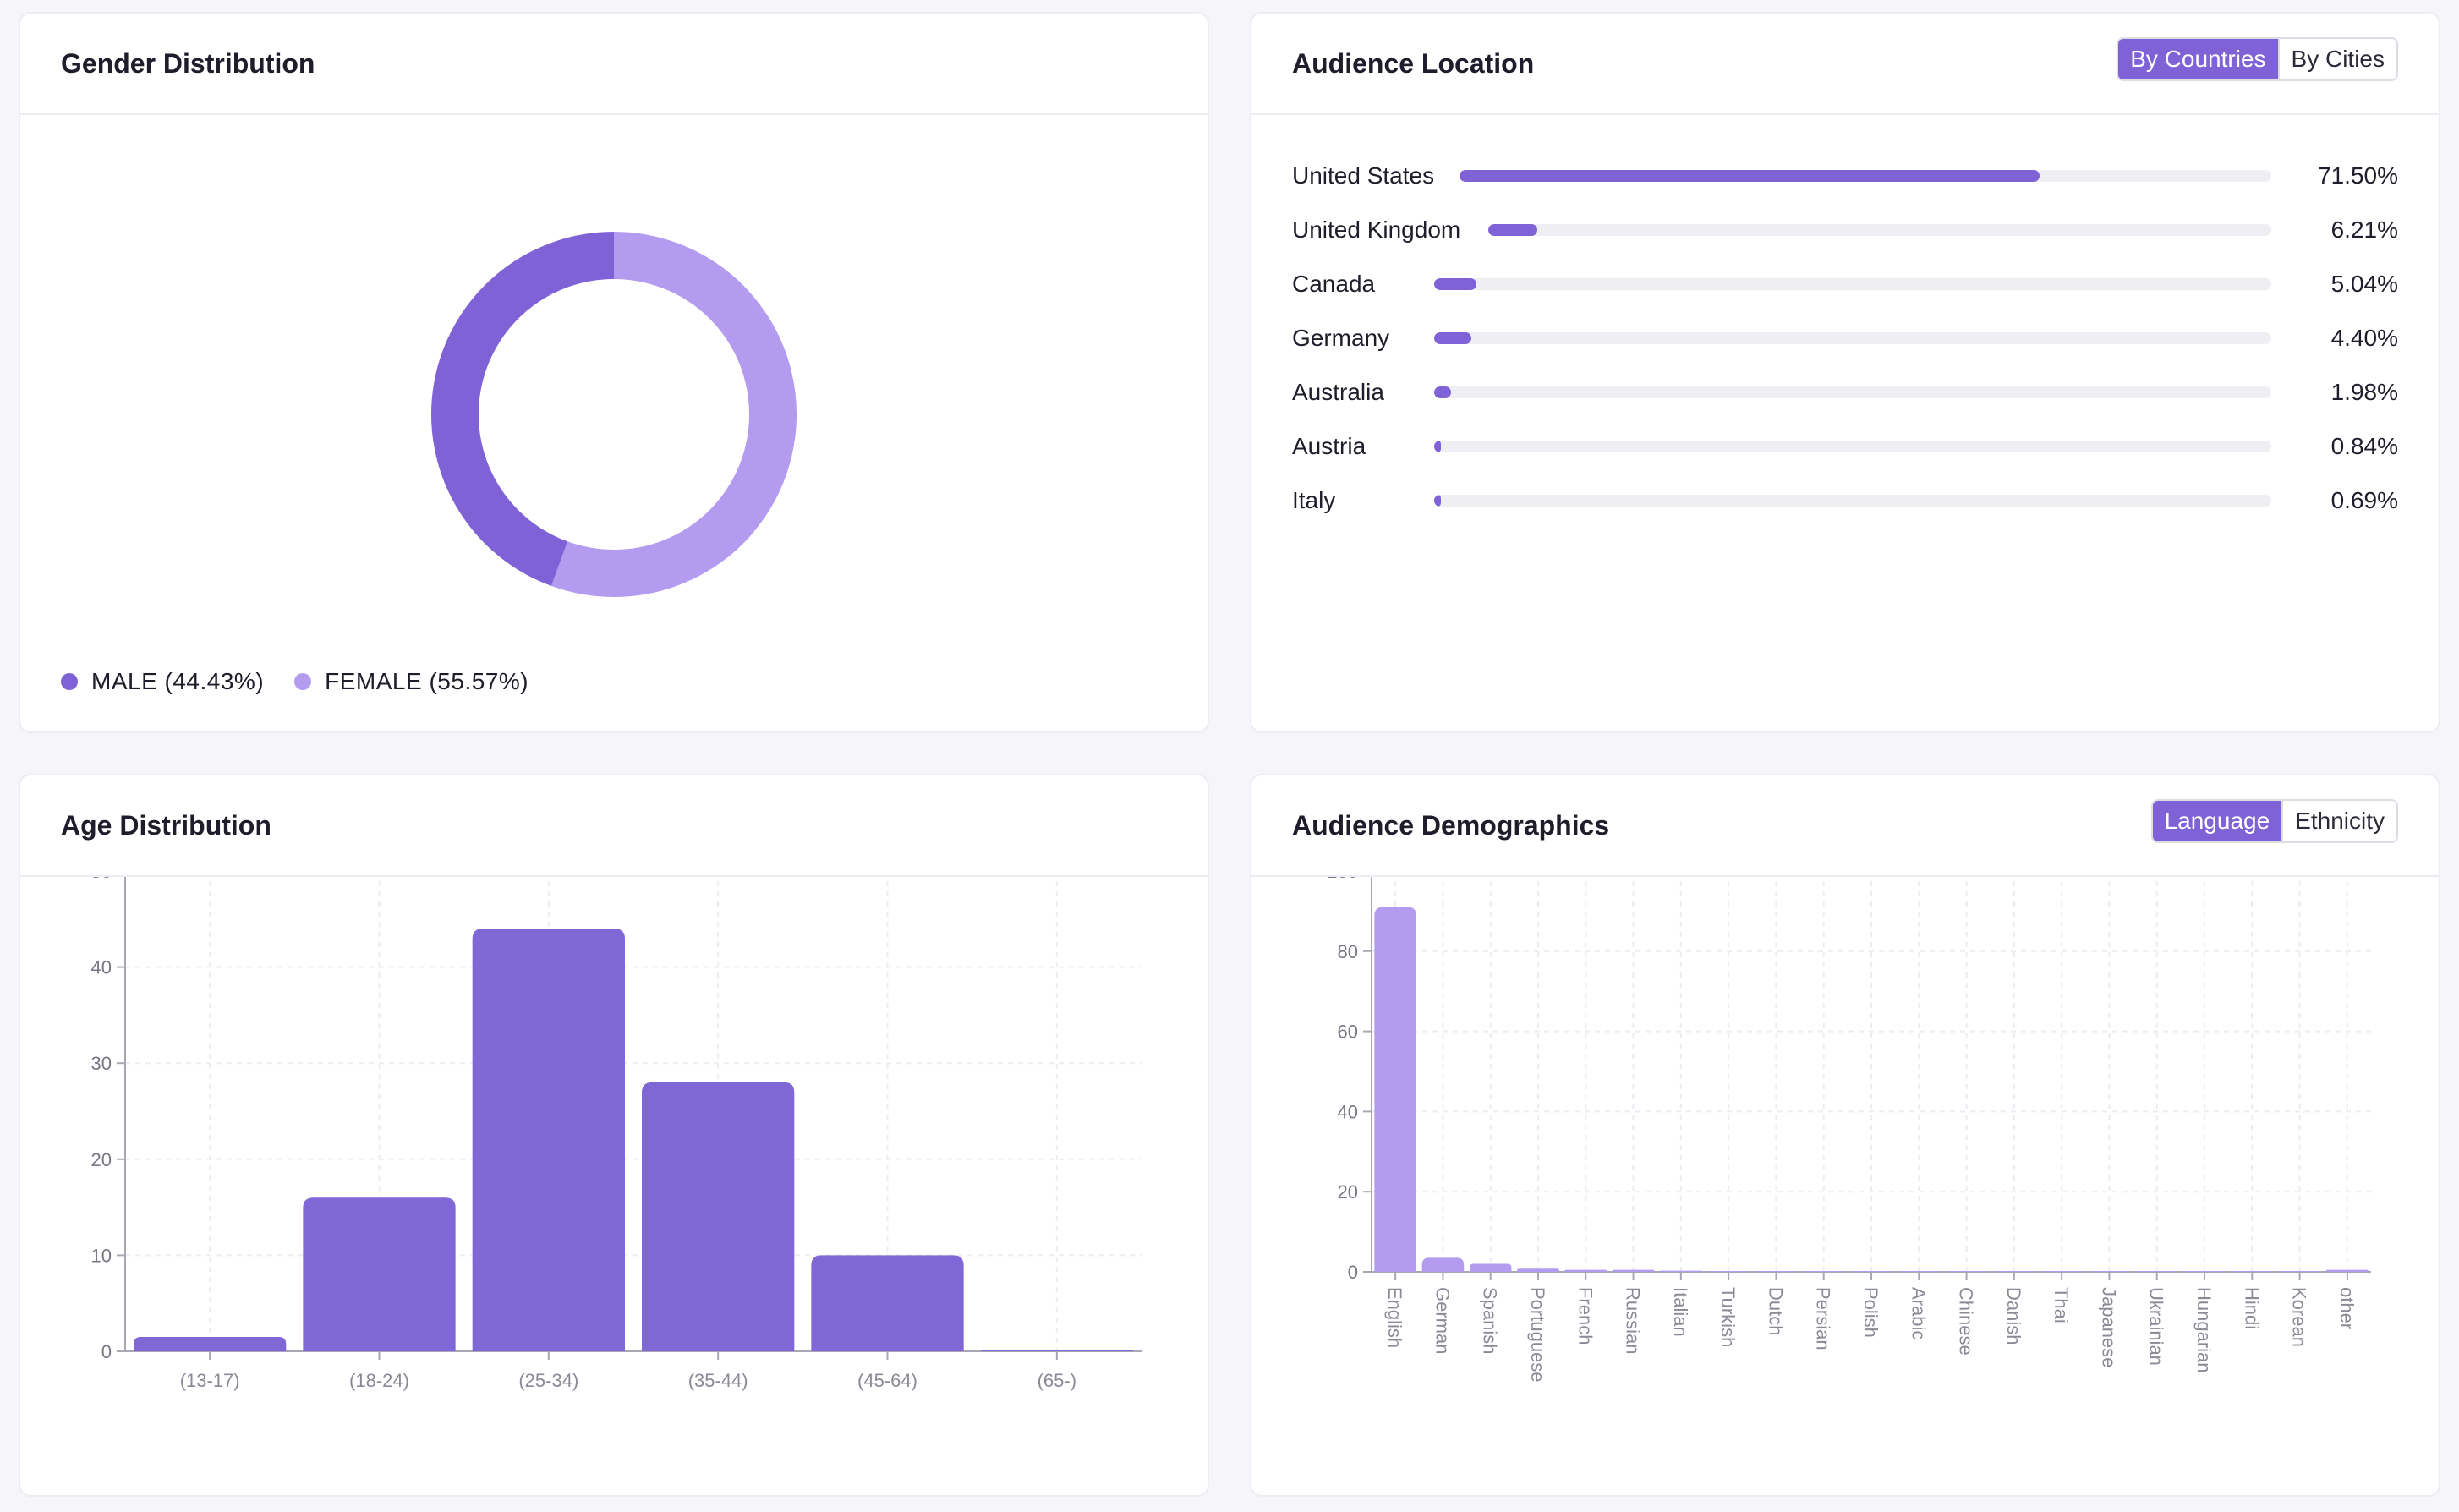 This screenshot has height=1512, width=2459. What do you see at coordinates (1538, 1270) in the screenshot?
I see `bar-portuguese` at bounding box center [1538, 1270].